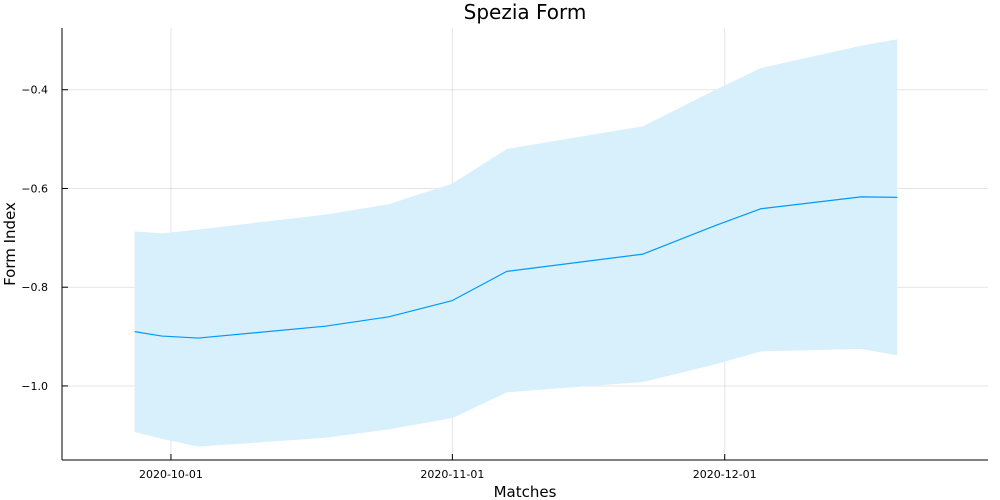 The image size is (1000, 500). I want to click on x-tick-label-2: 2020-12-01, so click(725, 474).